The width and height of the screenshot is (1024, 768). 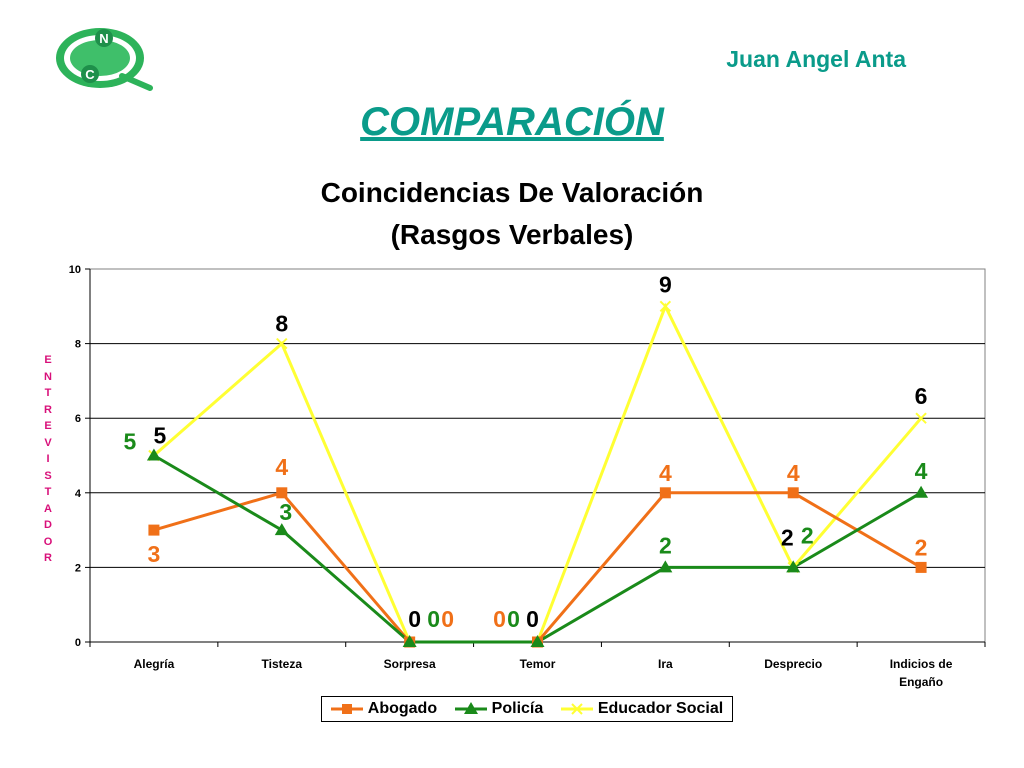 What do you see at coordinates (665, 284) in the screenshot?
I see `data-label-2: 9` at bounding box center [665, 284].